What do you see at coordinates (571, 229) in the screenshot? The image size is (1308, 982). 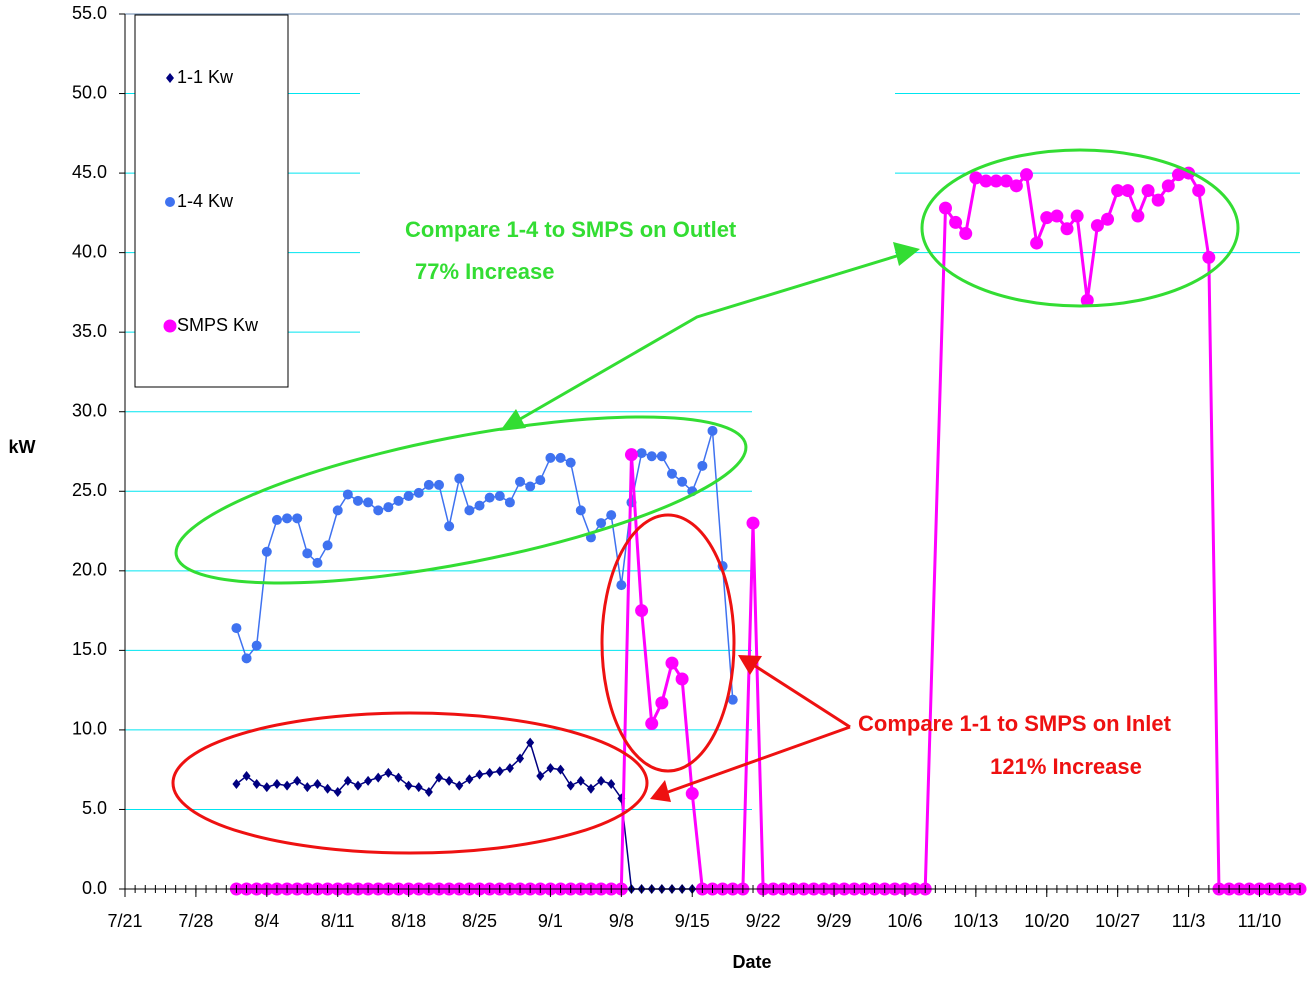 I see `annotation: Compare 1-4 to SMPS on Outlet` at bounding box center [571, 229].